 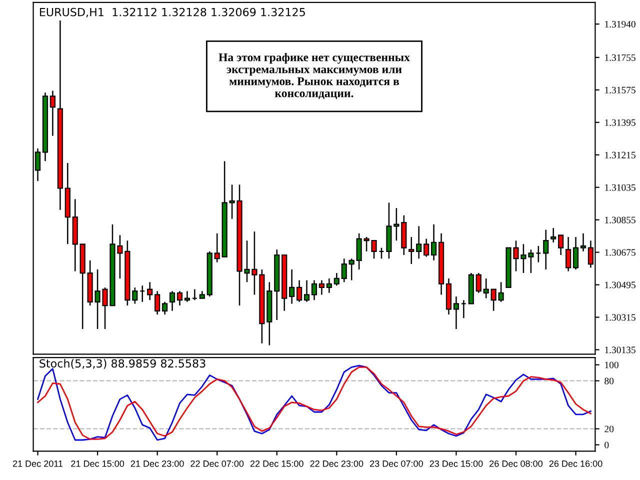 What do you see at coordinates (277, 463) in the screenshot?
I see `x-tick-label: 22 Dec 15:00` at bounding box center [277, 463].